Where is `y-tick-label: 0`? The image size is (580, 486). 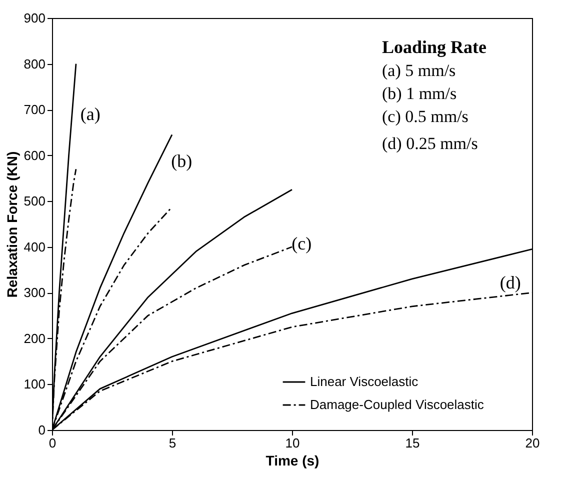 y-tick-label: 0 is located at coordinates (42, 430).